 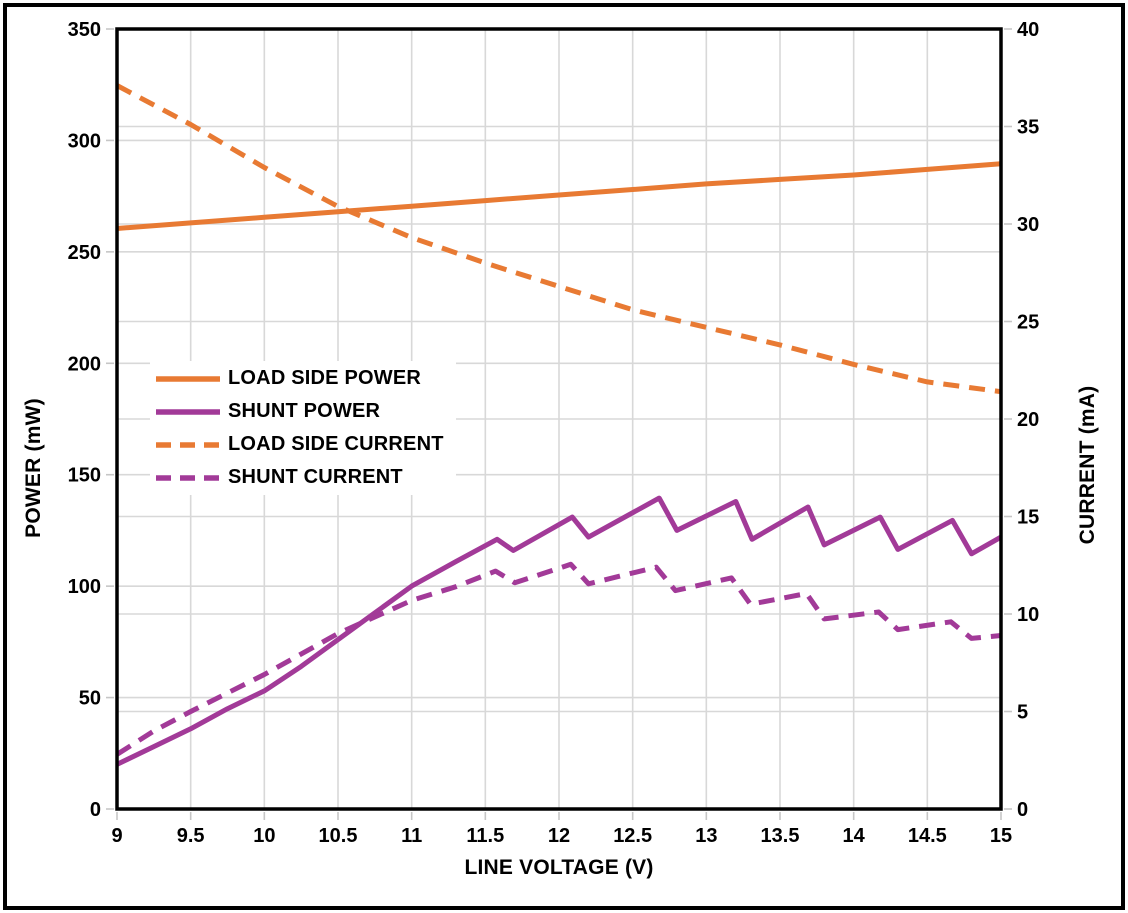 I want to click on y-left-tick-label: 350, so click(x=84, y=30).